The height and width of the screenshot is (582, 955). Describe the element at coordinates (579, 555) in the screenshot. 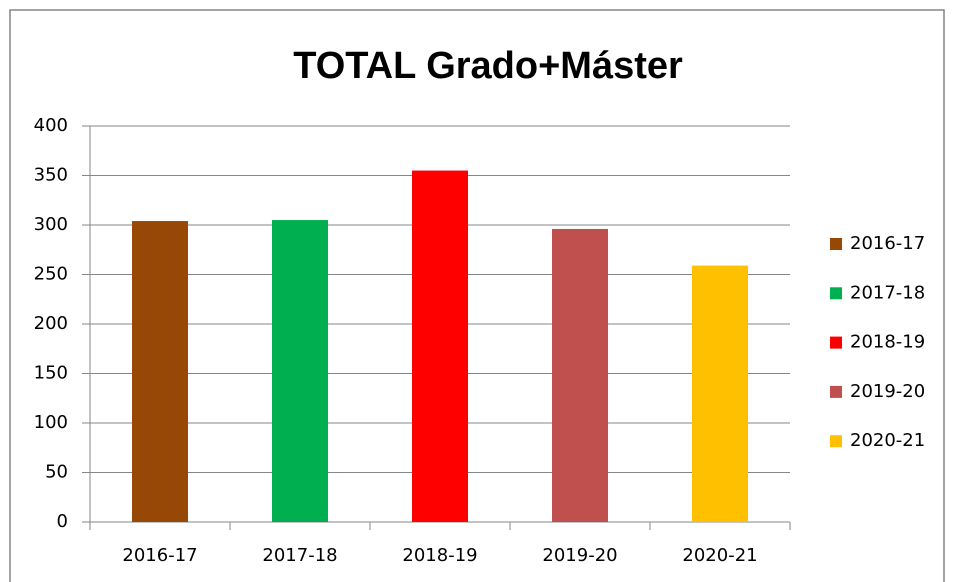

I see `x-tick-label: 2019-20` at that location.